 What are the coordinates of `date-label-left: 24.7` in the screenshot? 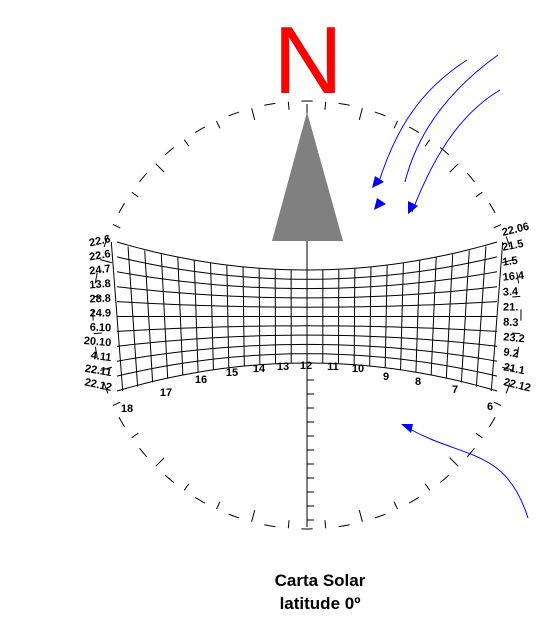 It's located at (100, 270).